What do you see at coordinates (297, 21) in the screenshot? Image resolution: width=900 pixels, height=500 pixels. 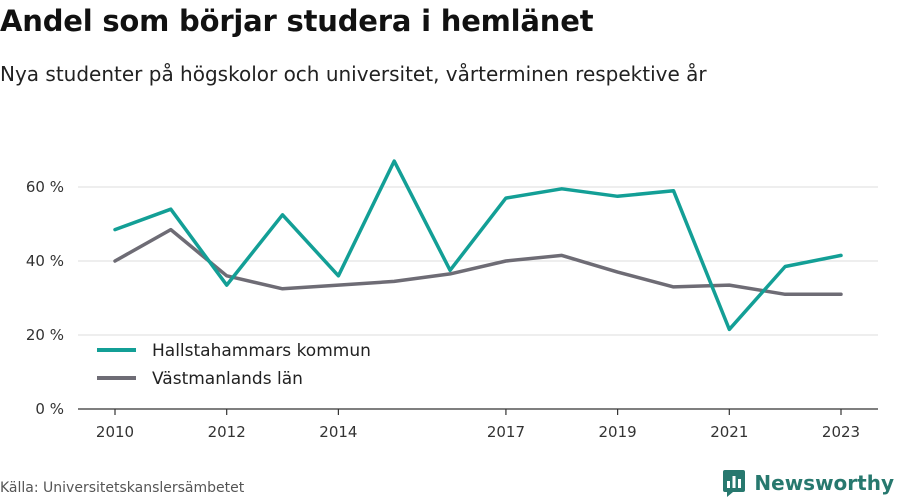 I see `chart-title: Andel som börjar studera i hemlänet` at bounding box center [297, 21].